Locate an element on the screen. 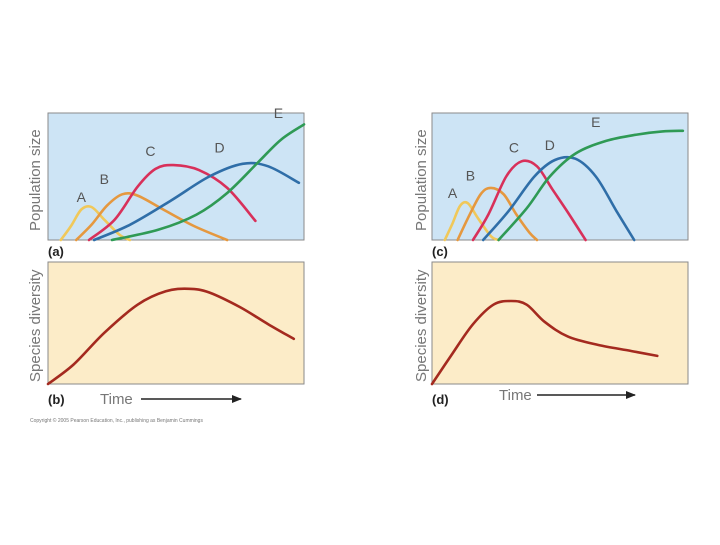 Image resolution: width=720 pixels, height=545 pixels. panel-a-species-d-curve is located at coordinates (196, 201).